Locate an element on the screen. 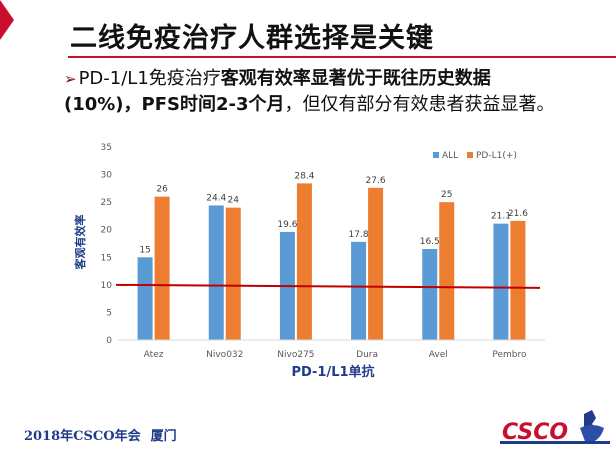 This screenshot has width=616, height=458. legend: ALL PD-L1(+) is located at coordinates (475, 156).